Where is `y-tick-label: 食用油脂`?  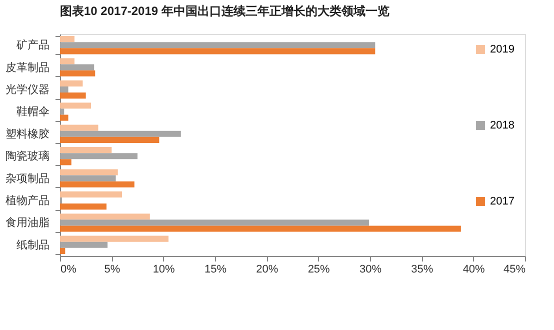
y-tick-label: 食用油脂 is located at coordinates (28, 223).